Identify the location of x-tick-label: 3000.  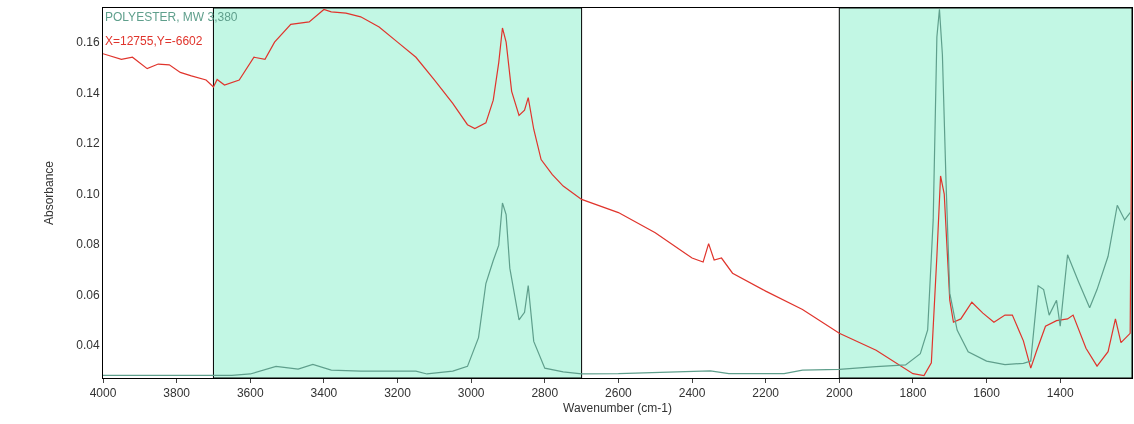
(471, 393).